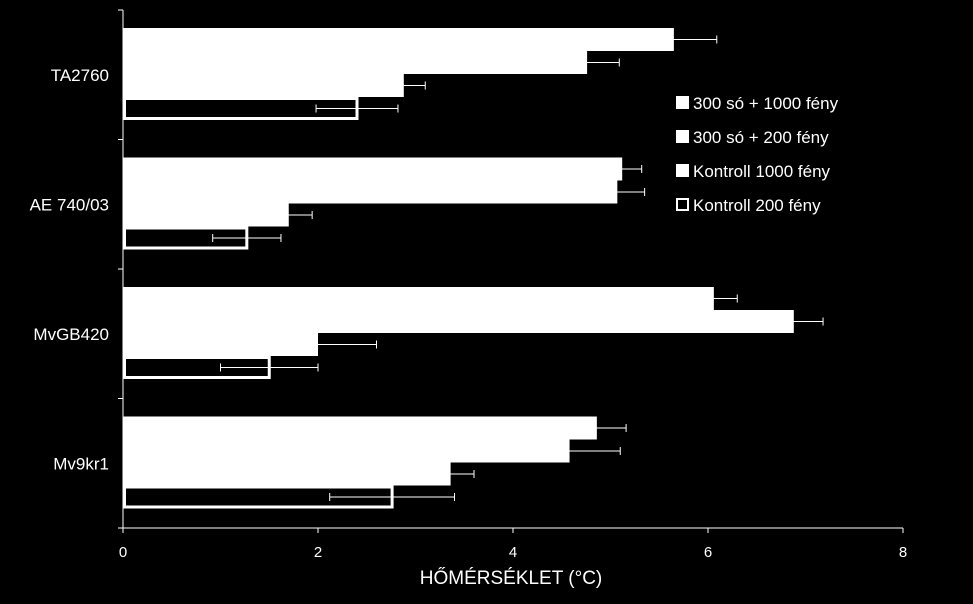 The width and height of the screenshot is (973, 604). What do you see at coordinates (513, 552) in the screenshot?
I see `x-tick-label: 4` at bounding box center [513, 552].